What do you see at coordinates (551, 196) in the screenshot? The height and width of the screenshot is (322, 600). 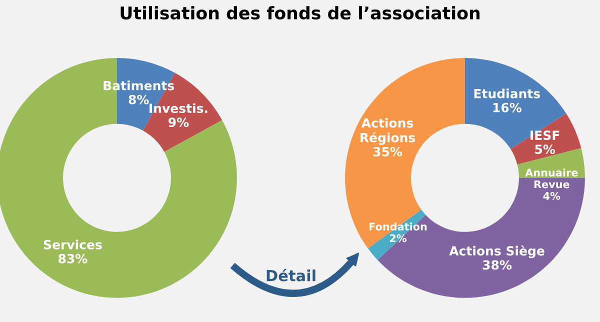 I see `data-label: 4%` at bounding box center [551, 196].